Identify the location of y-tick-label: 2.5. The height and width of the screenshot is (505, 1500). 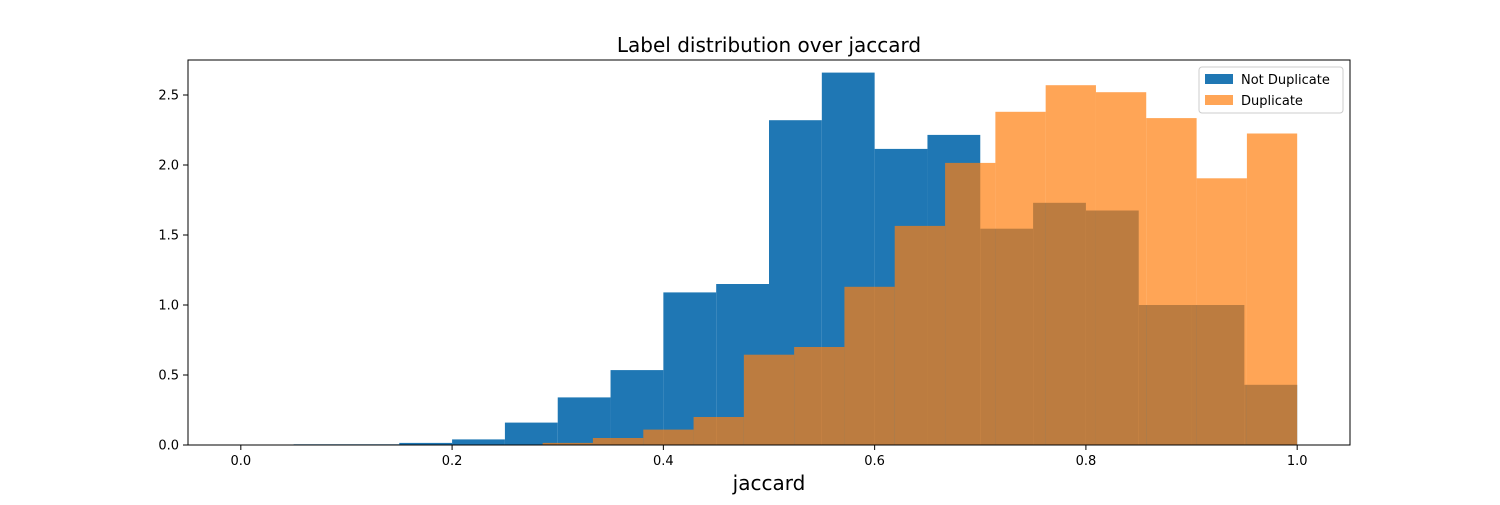
(168, 96).